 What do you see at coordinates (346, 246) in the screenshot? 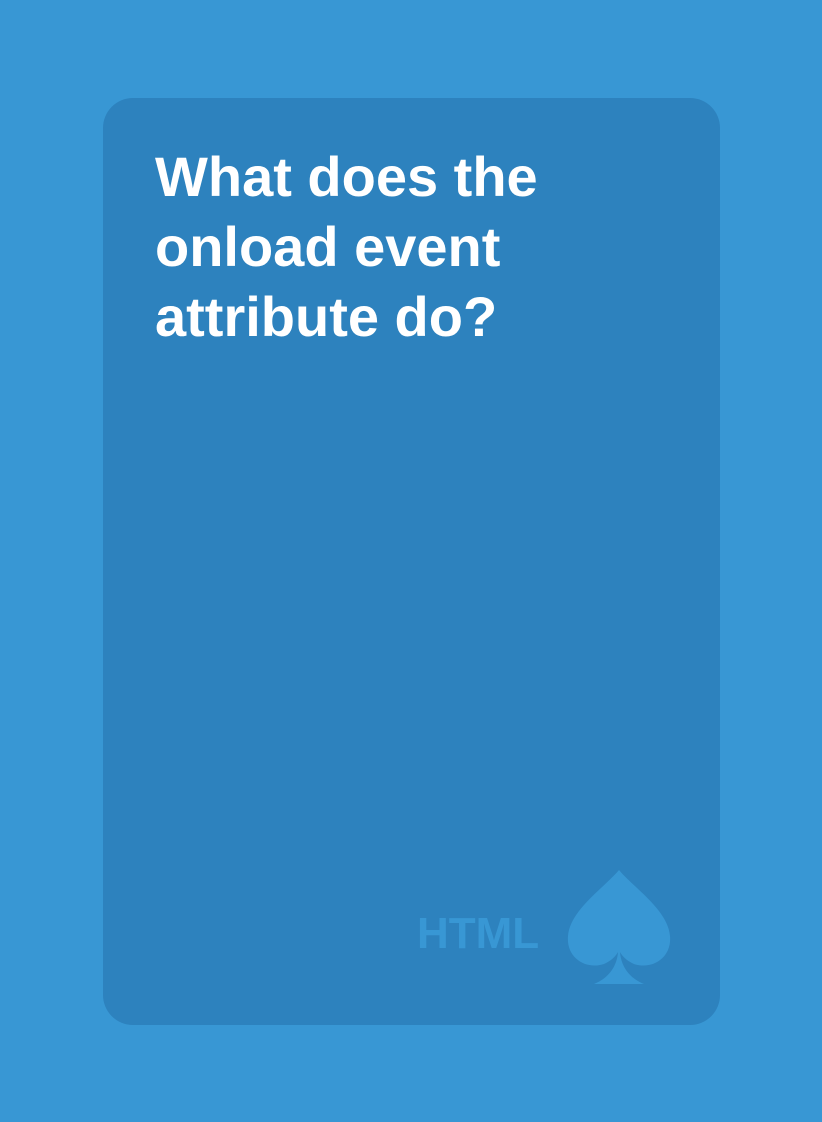
I see `card-question: What does the onload event attribute do?` at bounding box center [346, 246].